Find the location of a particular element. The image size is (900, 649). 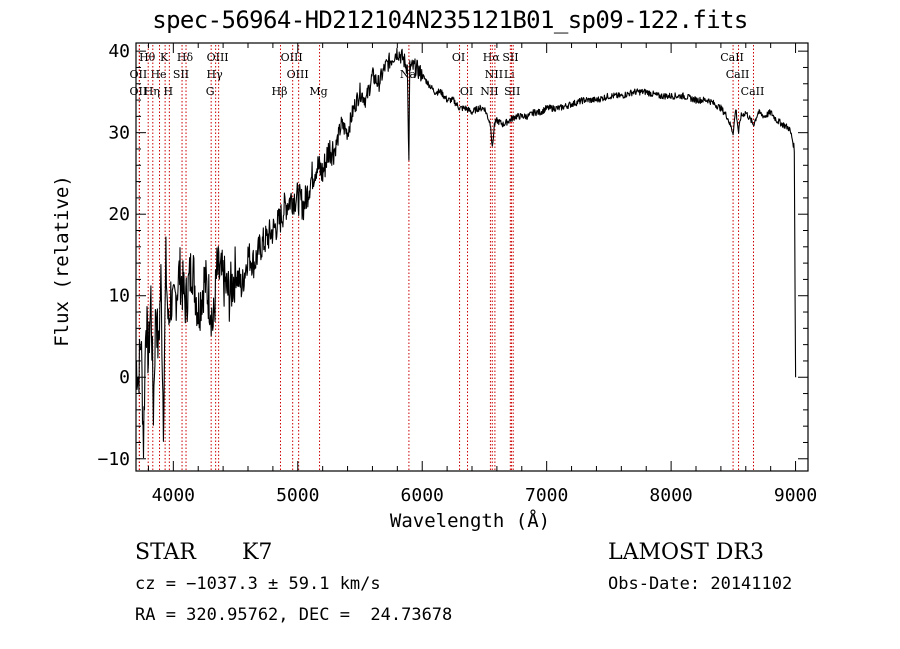

line-marker-label-11: SII is located at coordinates (181, 74).